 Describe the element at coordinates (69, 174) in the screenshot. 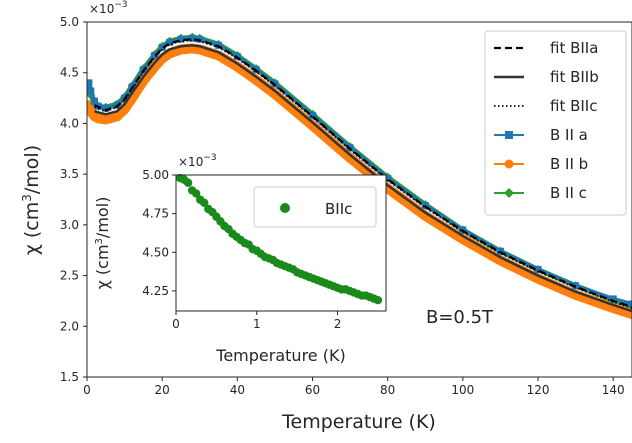

I see `y-tick-label: 3.5` at that location.